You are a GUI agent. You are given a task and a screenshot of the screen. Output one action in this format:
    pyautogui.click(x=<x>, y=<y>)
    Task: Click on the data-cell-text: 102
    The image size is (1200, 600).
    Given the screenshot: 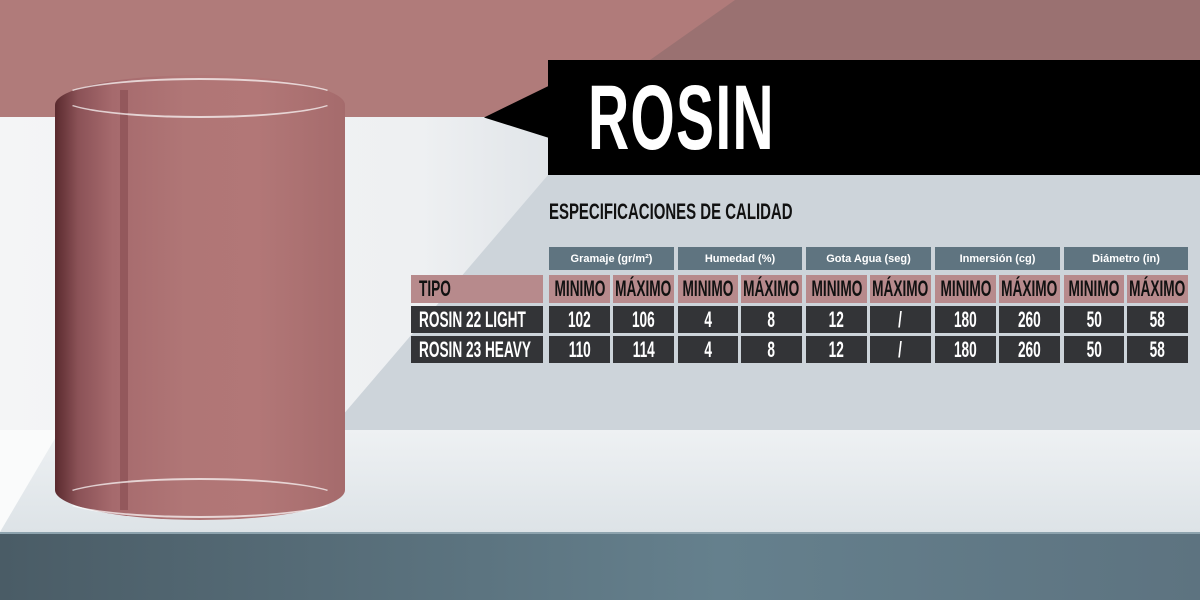 What is the action you would take?
    pyautogui.click(x=579, y=319)
    